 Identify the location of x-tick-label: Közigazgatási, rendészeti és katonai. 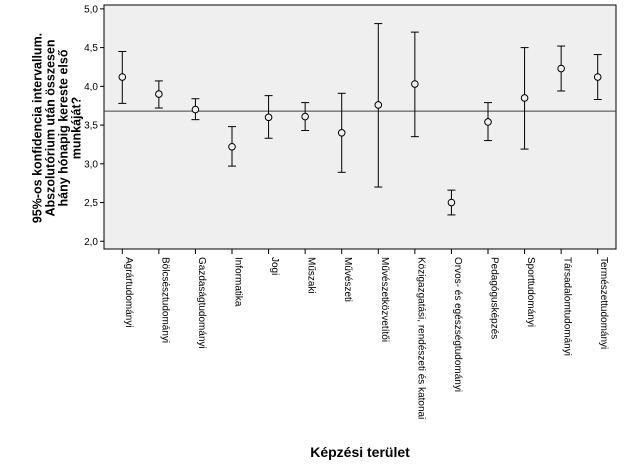
(420, 338).